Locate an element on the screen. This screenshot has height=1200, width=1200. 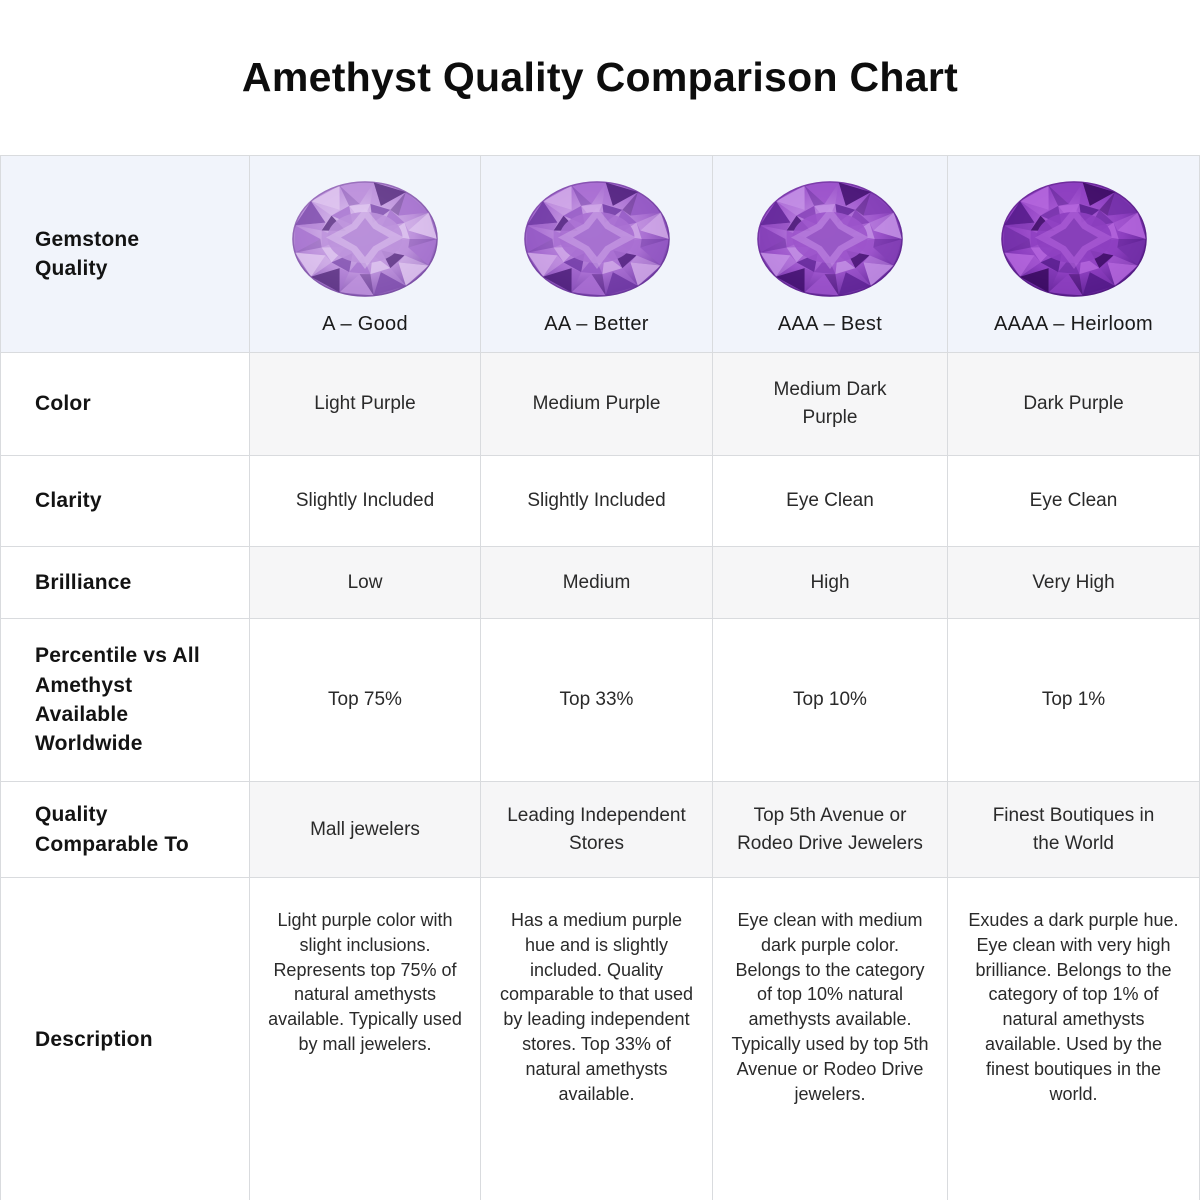
cell-percentile-aaaa: Top 1% is located at coordinates (1074, 700).